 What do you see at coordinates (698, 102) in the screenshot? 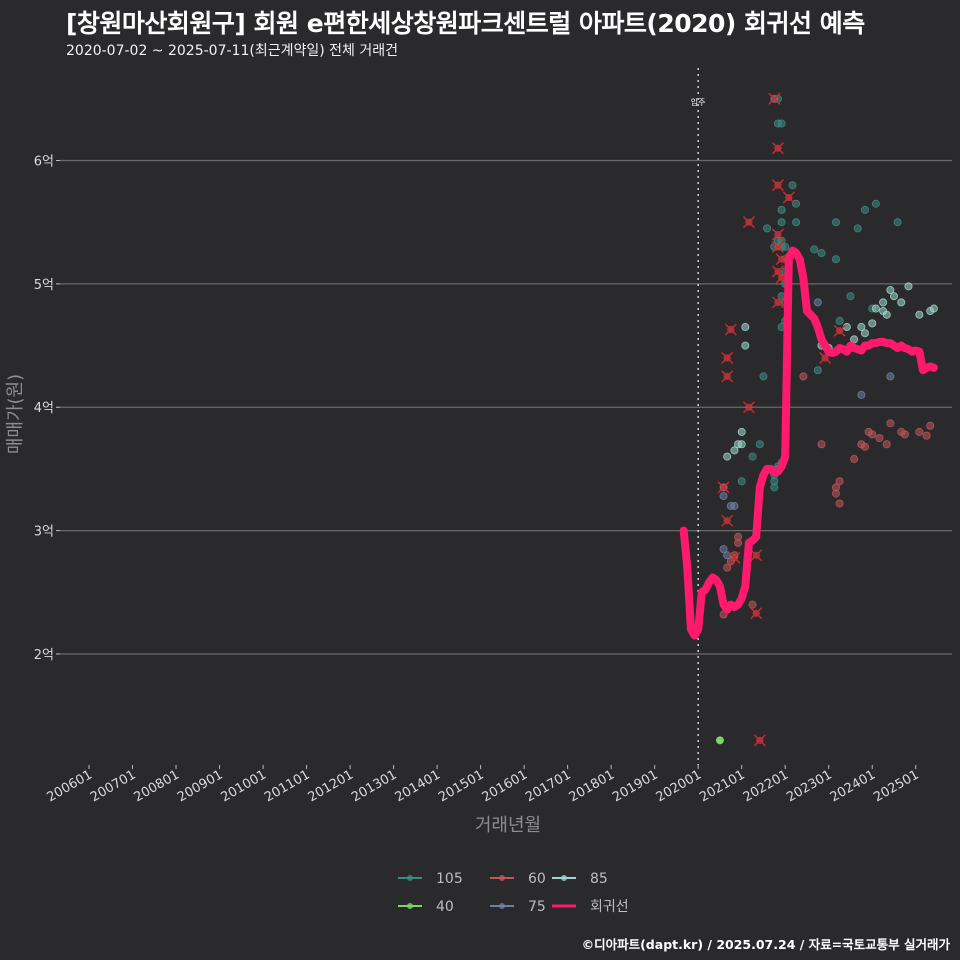
I see `annotation-label: 입주` at bounding box center [698, 102].